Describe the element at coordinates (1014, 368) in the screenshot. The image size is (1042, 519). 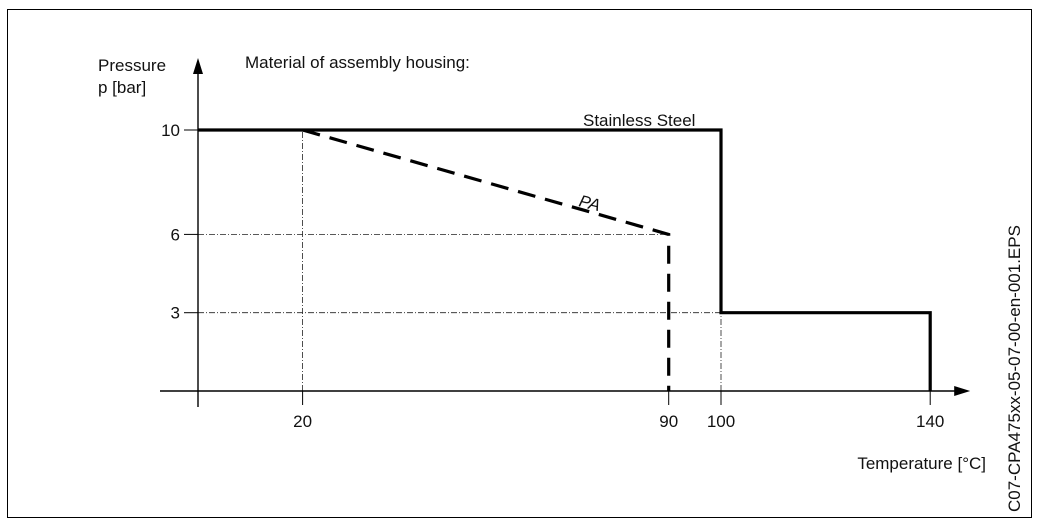
I see `side-label: C07-CPA475xx-05-07-00-en-001.EPS` at that location.